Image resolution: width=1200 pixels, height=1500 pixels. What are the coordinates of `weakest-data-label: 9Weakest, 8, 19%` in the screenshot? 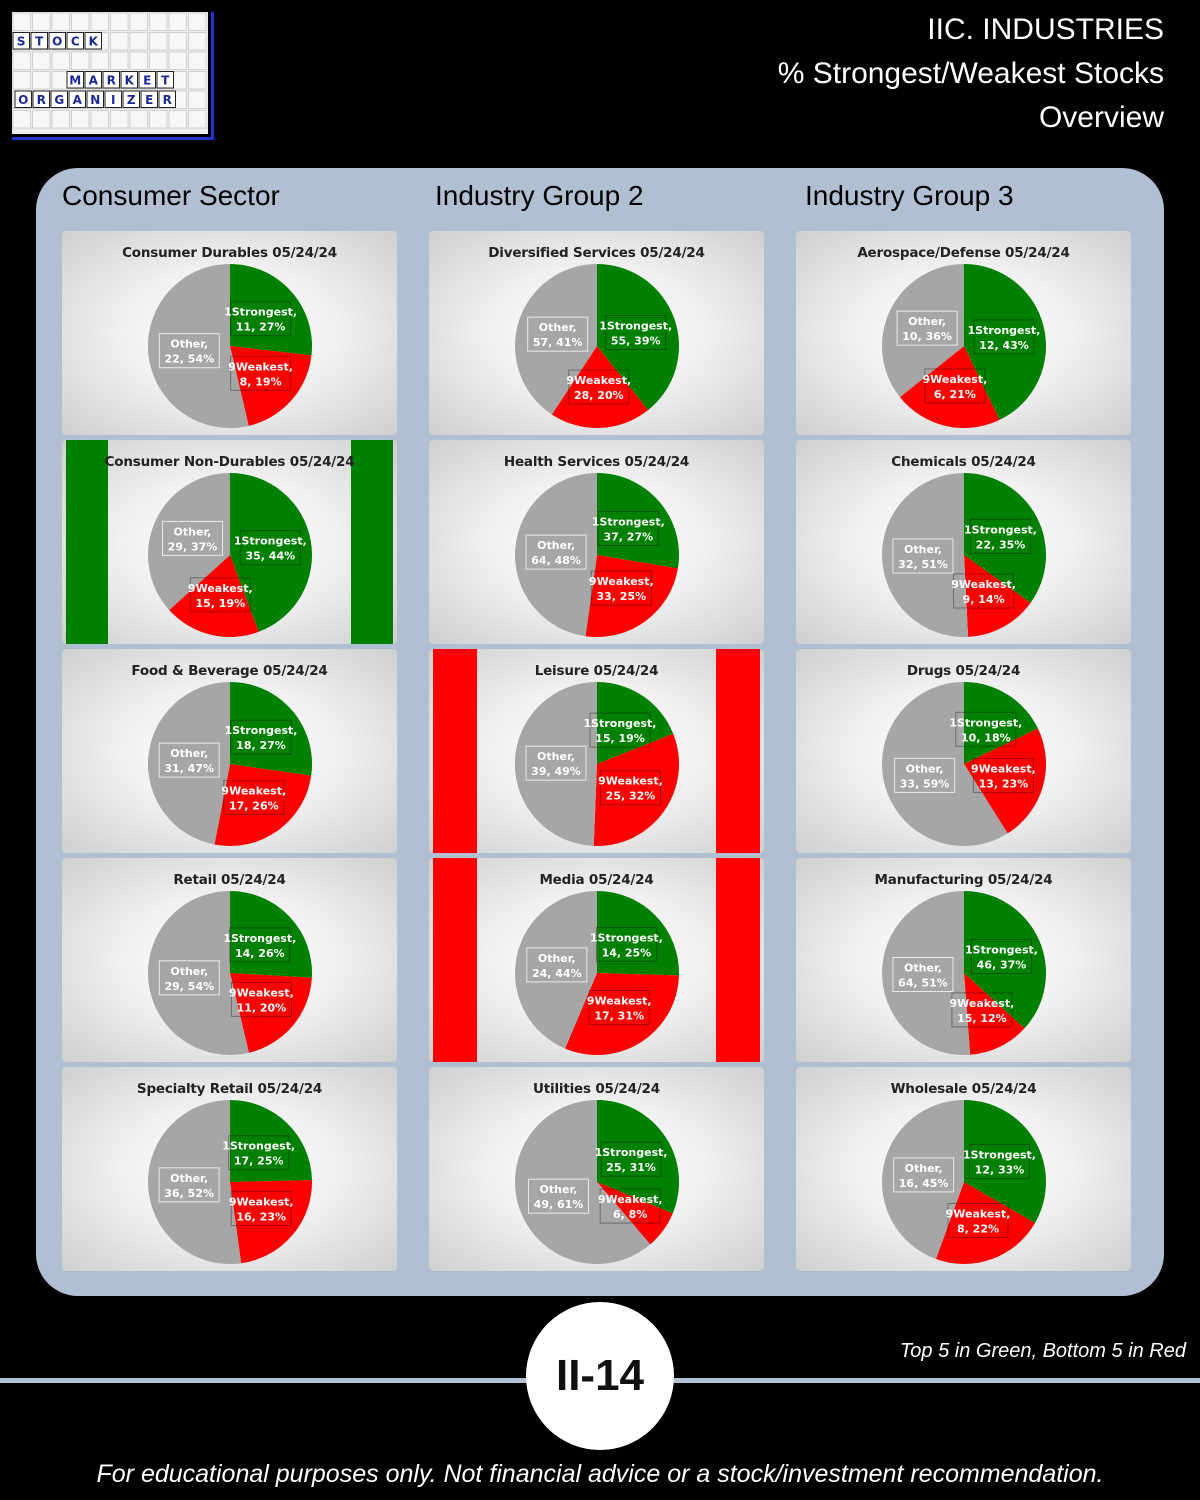 It's located at (260, 373).